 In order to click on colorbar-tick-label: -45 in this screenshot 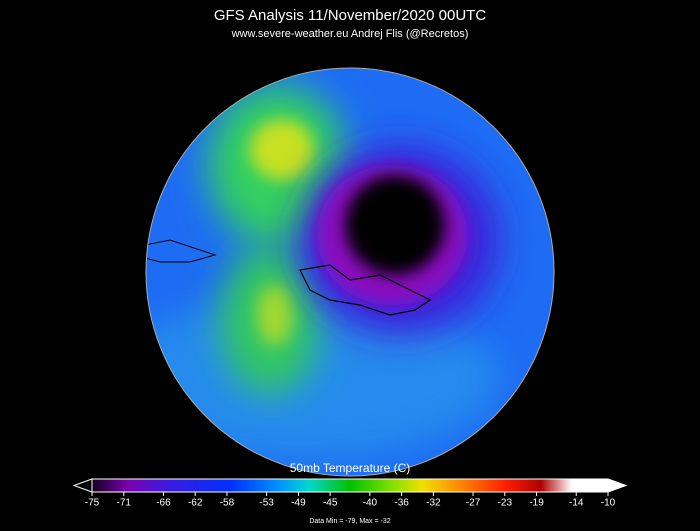, I will do `click(330, 503)`.